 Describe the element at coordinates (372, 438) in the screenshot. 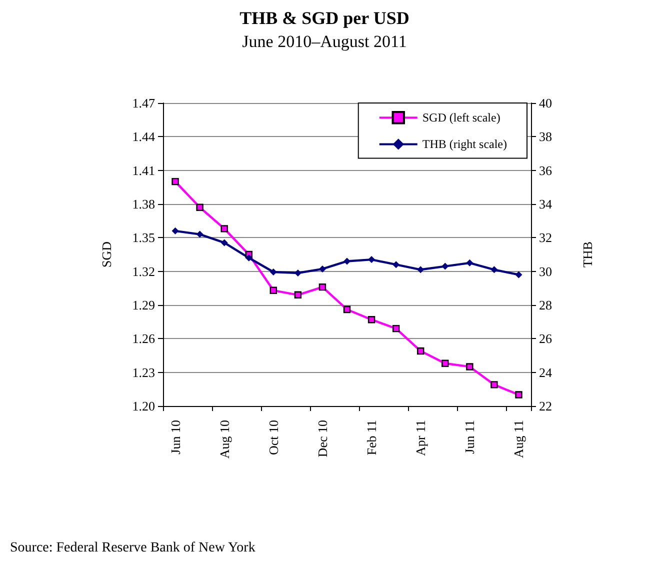

I see `x-tick-label: Feb 11` at that location.